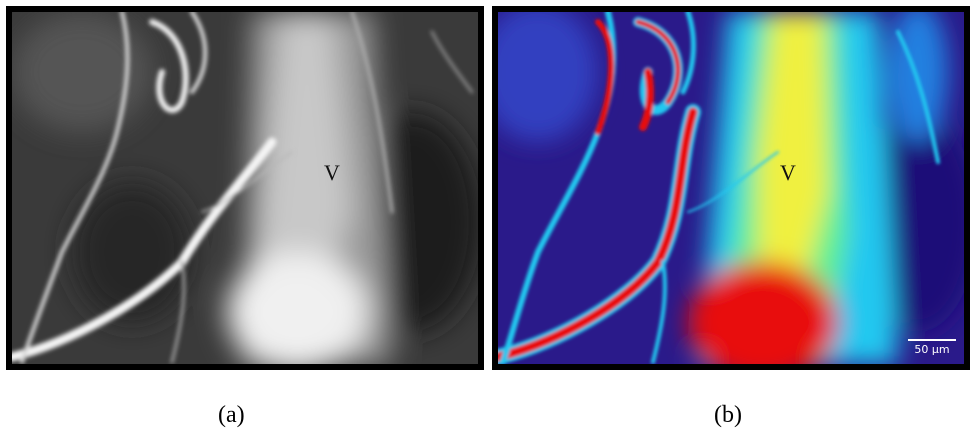 This screenshot has width=976, height=444. Describe the element at coordinates (231, 415) in the screenshot. I see `caption-a: (a)` at that location.